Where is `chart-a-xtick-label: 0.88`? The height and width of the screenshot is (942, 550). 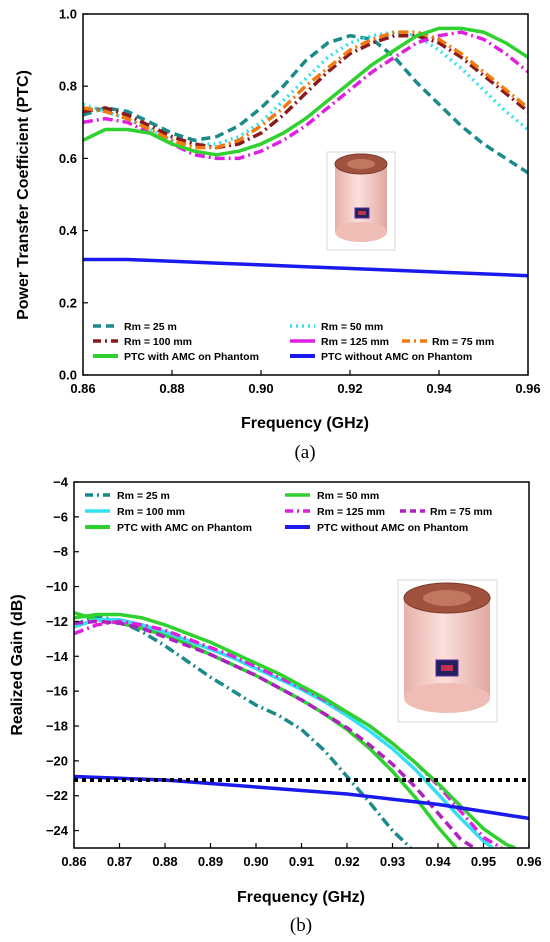
chart-a-xtick-label: 0.88 is located at coordinates (171, 388).